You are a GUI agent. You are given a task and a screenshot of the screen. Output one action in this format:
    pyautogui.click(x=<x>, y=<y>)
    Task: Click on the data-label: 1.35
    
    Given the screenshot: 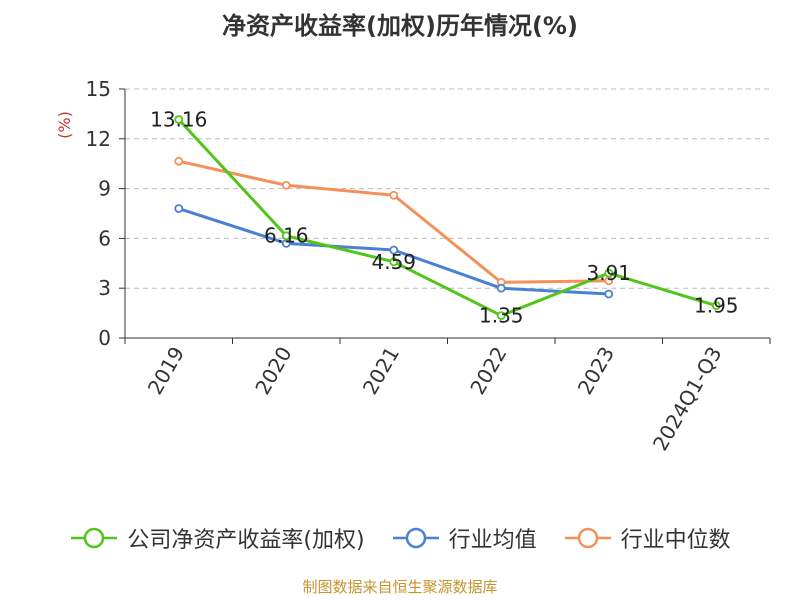 What is the action you would take?
    pyautogui.click(x=501, y=316)
    